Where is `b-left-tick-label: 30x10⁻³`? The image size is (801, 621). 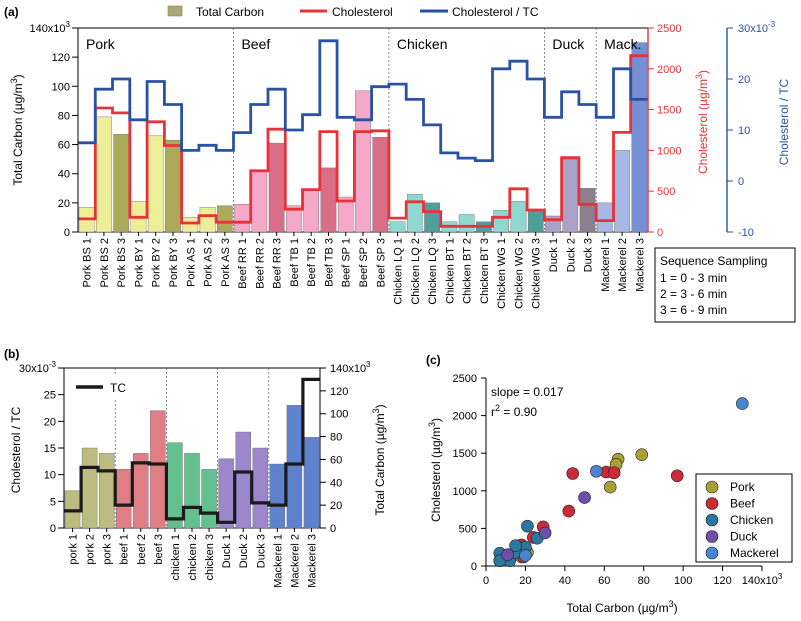 b-left-tick-label: 30x10⁻³ is located at coordinates (38, 367).